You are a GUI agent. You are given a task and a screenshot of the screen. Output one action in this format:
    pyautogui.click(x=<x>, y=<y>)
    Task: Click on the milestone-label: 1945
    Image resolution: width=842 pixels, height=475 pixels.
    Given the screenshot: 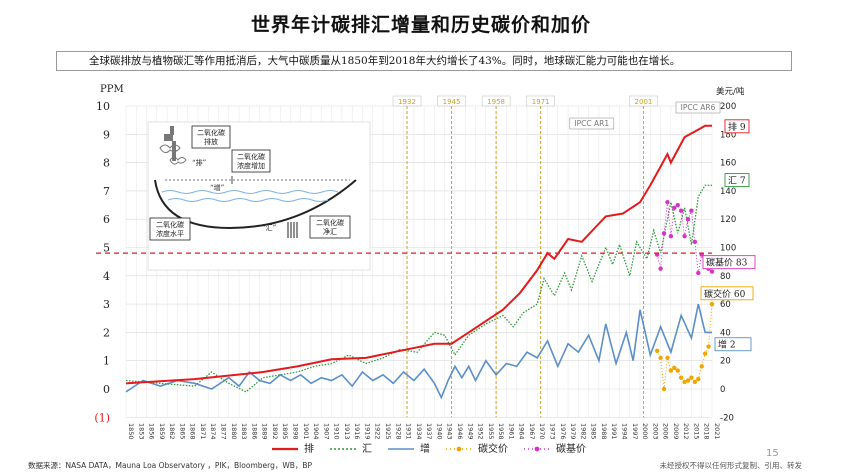 What is the action you would take?
    pyautogui.click(x=452, y=102)
    